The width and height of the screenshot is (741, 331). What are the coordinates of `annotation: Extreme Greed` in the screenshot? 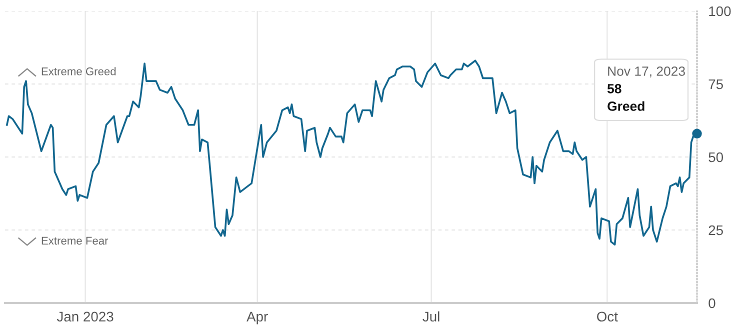 It's located at (79, 71).